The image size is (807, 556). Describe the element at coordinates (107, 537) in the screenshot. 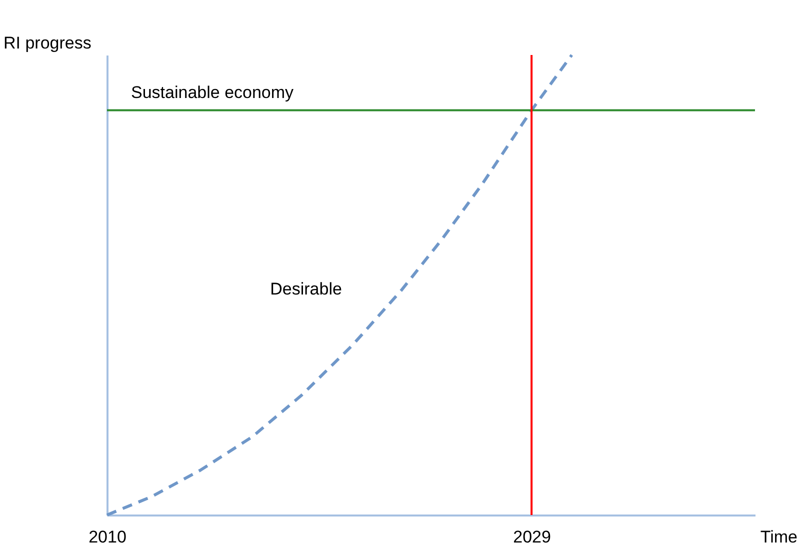

I see `x-tick-label: 2010` at that location.